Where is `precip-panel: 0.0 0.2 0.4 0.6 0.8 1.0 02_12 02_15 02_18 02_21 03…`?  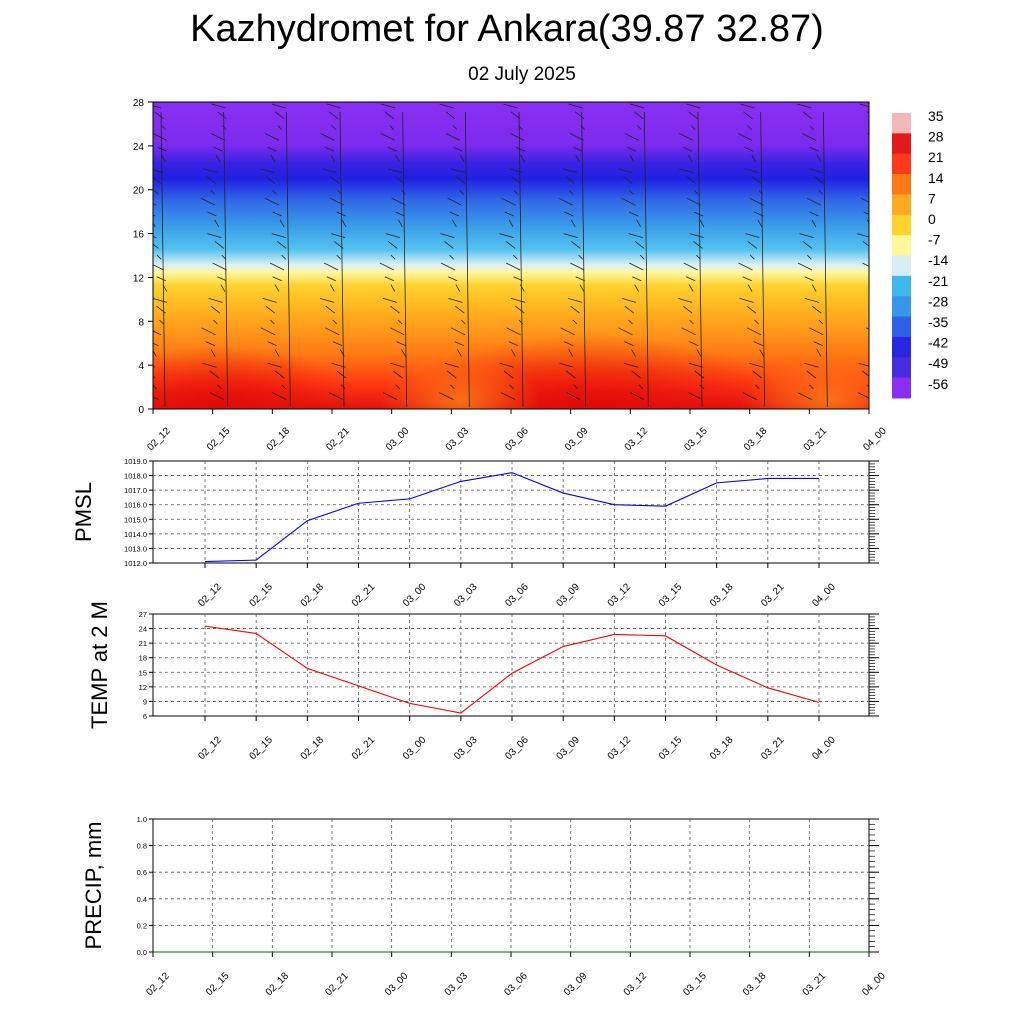 precip-panel: 0.0 0.2 0.4 0.6 0.8 1.0 02_12 02_15 02_18 02_21 03… is located at coordinates (484, 906).